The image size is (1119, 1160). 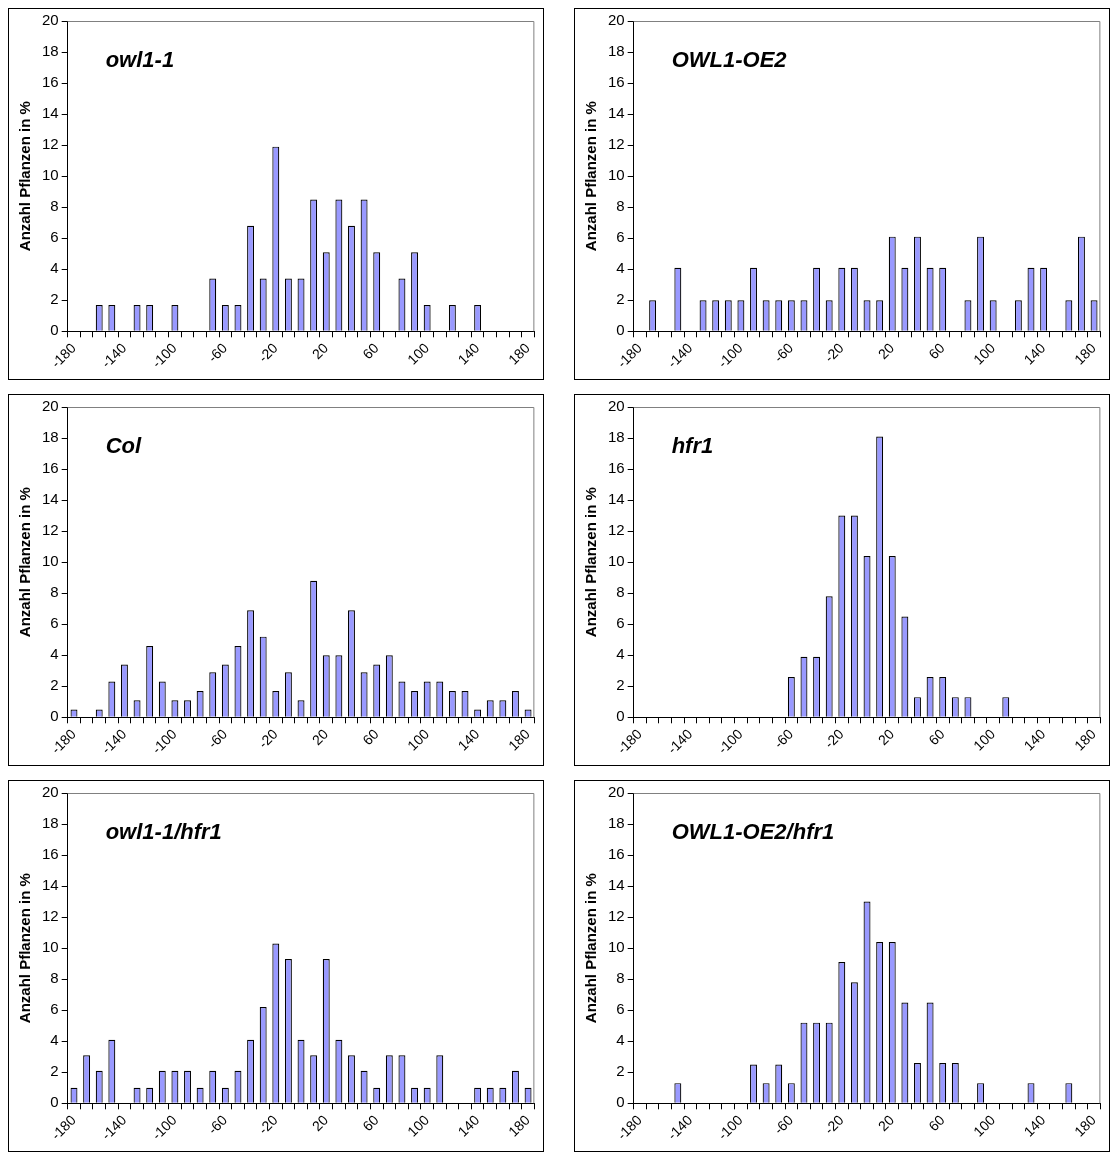 I want to click on text: Col, so click(x=124, y=446).